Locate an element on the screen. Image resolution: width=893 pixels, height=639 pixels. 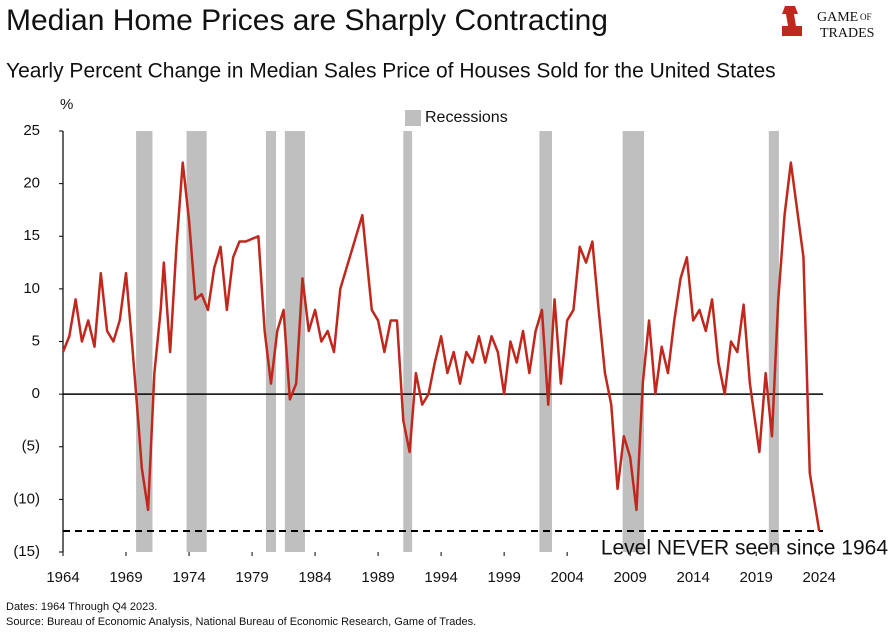
y-tick-label: (10) is located at coordinates (26, 498).